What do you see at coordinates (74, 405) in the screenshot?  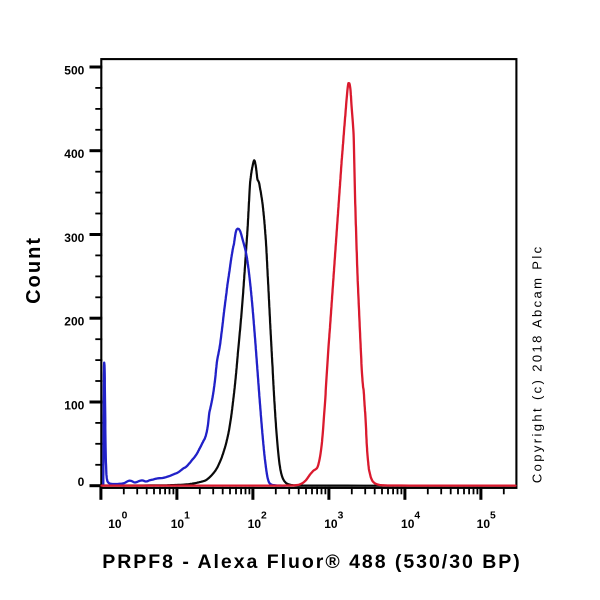 I see `svg-text: 100` at bounding box center [74, 405].